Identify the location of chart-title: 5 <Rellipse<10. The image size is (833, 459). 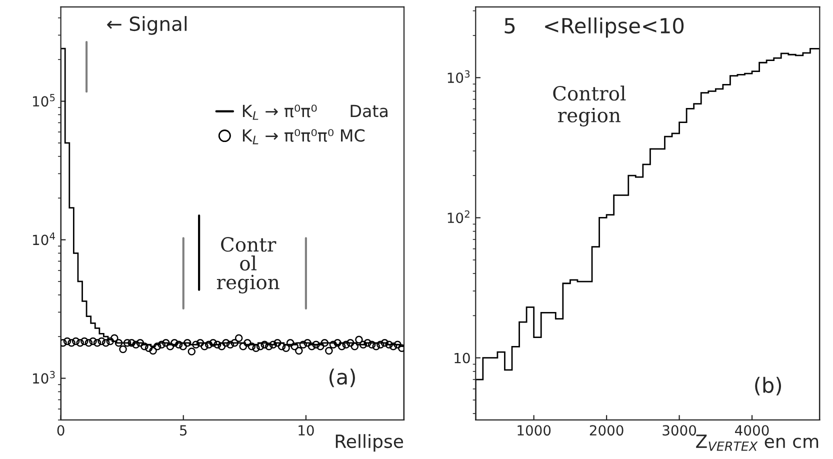
(594, 27).